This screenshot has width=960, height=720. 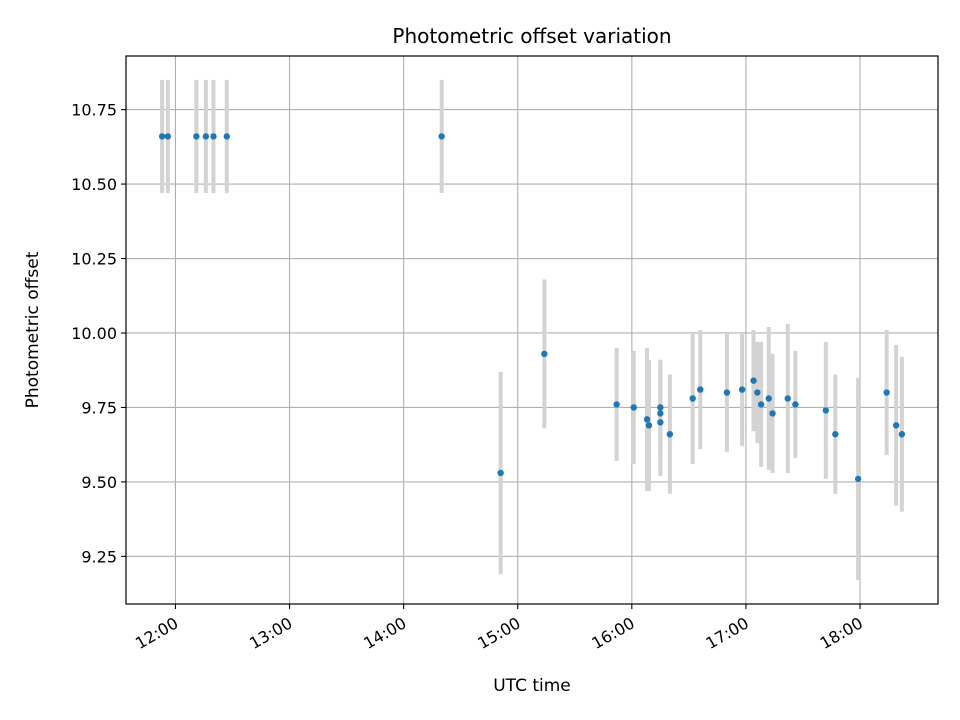 I want to click on y-tick-label: 10.00, so click(x=94, y=333).